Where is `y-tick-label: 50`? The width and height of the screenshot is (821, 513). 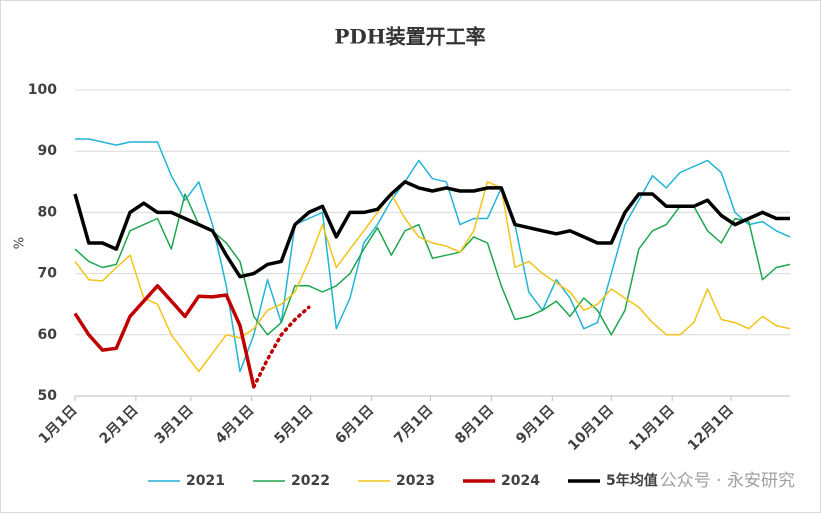 y-tick-label: 50 is located at coordinates (48, 396).